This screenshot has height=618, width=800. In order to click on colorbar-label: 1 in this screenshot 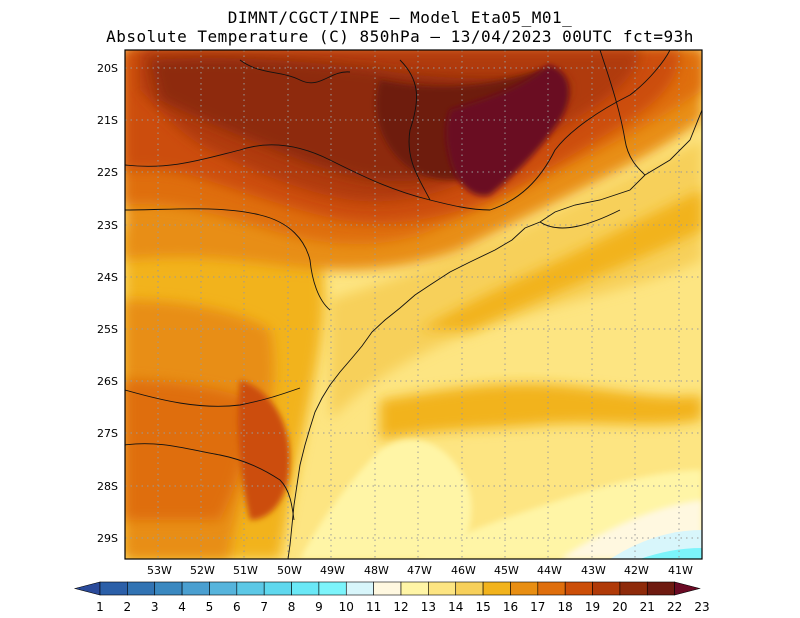, I will do `click(100, 607)`.